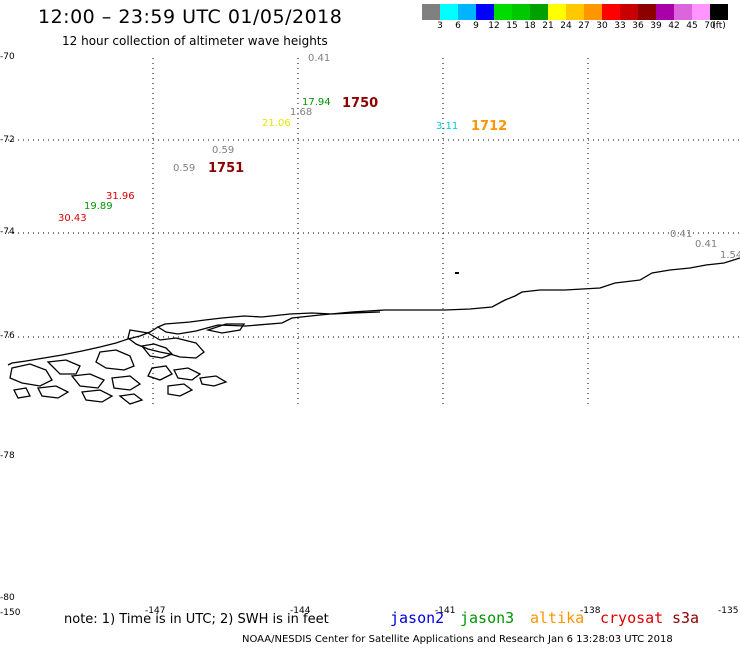 The height and width of the screenshot is (650, 740). Describe the element at coordinates (155, 611) in the screenshot. I see `lon-label: -147` at that location.